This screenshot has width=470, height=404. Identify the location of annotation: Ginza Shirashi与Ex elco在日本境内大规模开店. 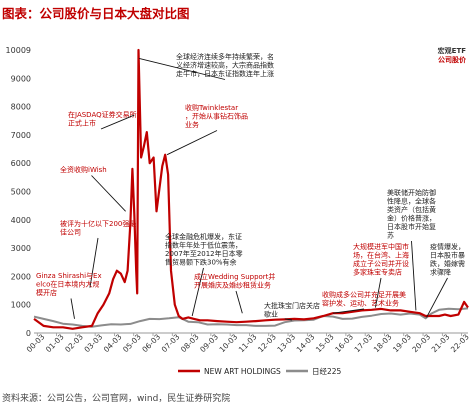
(69, 295).